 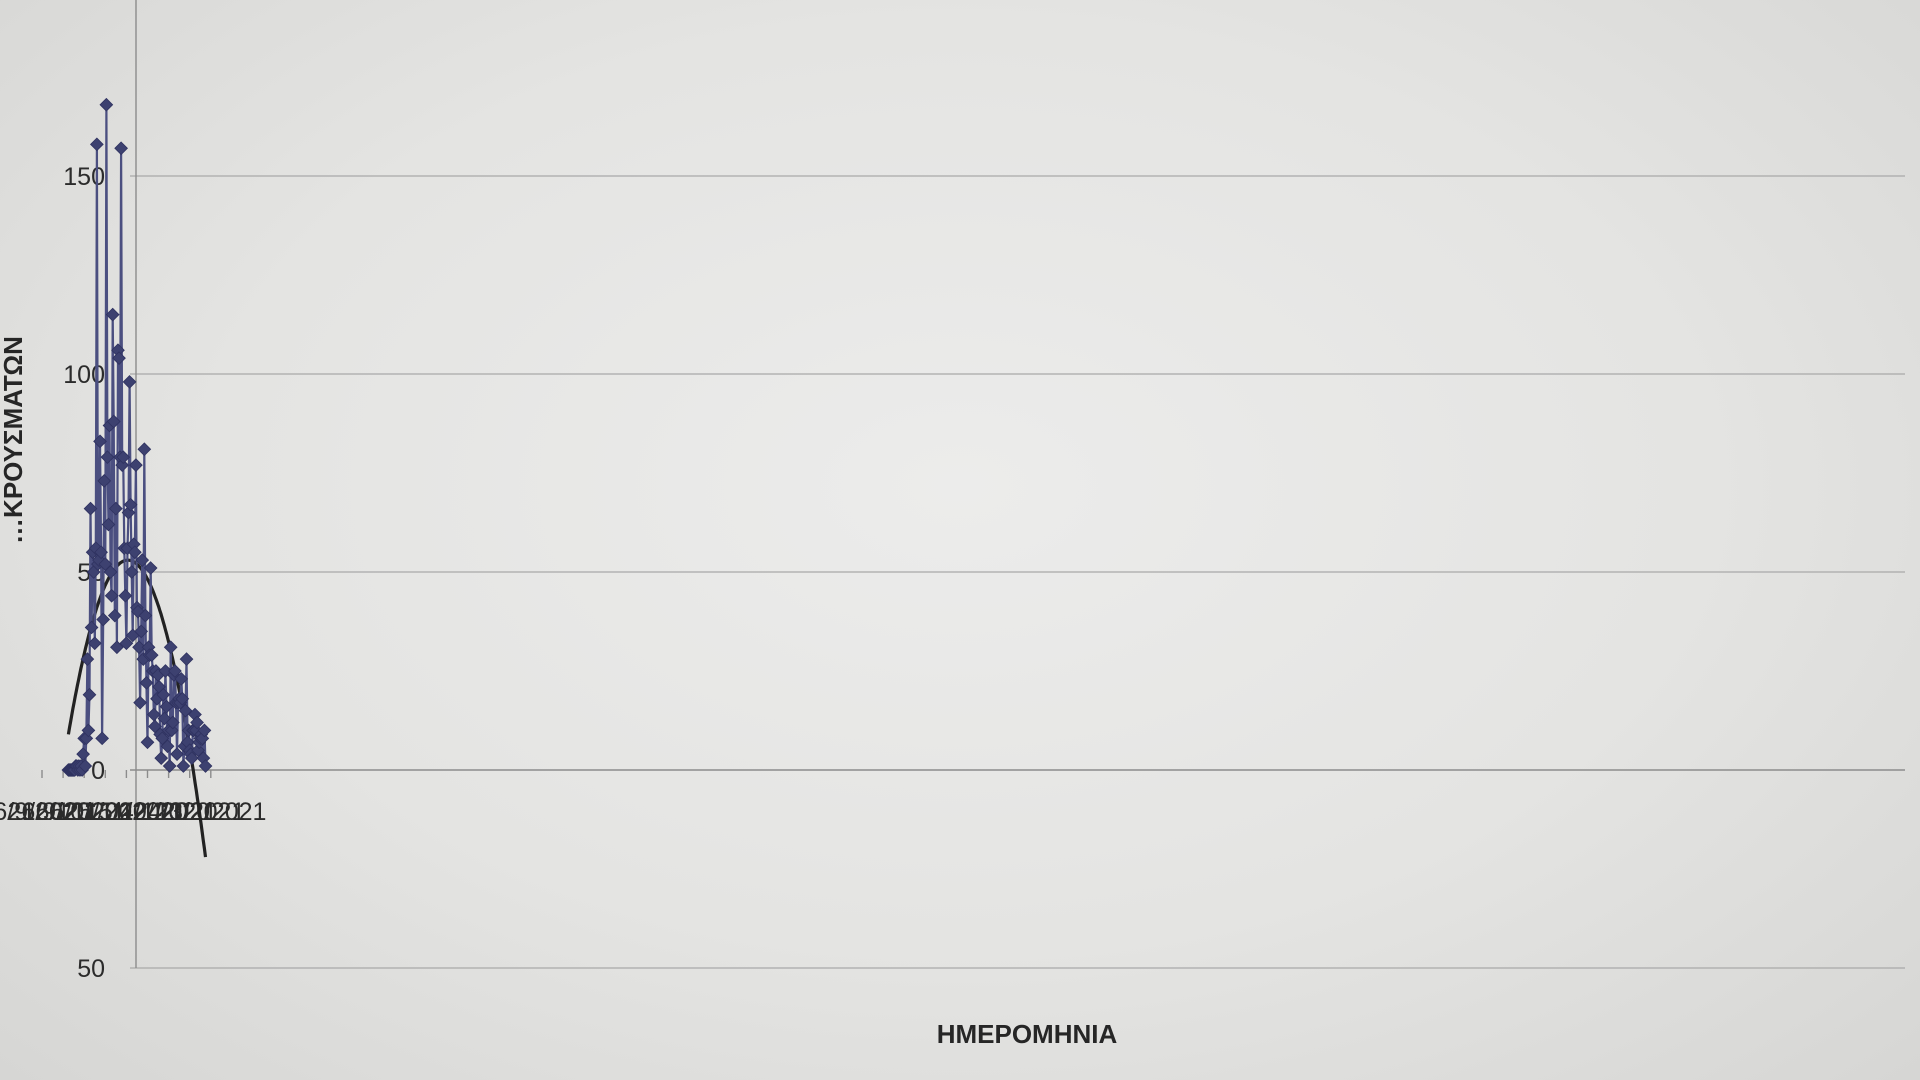 I want to click on x-tick-label: 5/11/2020, so click(x=105, y=812).